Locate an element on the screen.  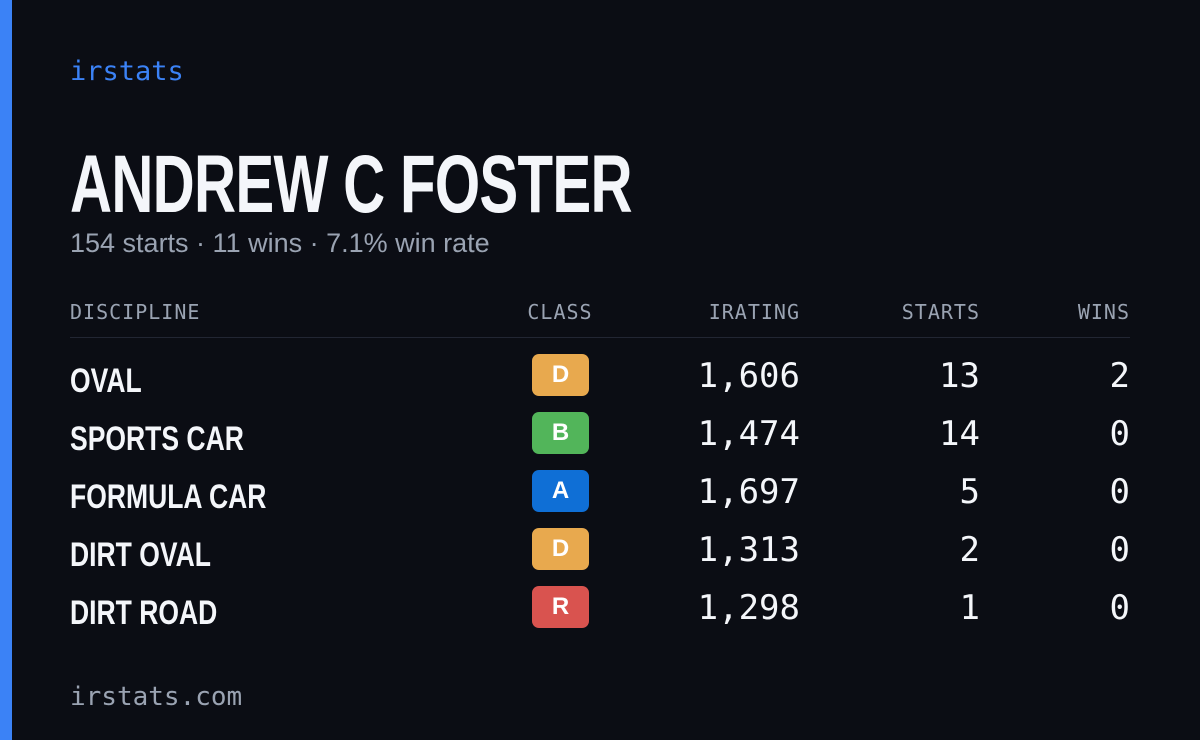
table-row: DIRT ROAD R 1,298 1 0 is located at coordinates (600, 615).